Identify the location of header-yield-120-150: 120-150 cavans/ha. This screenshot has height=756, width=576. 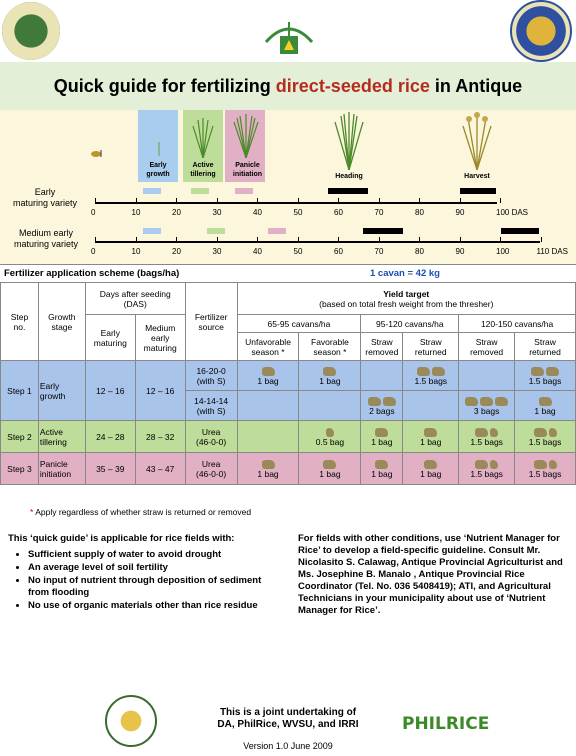
(517, 323).